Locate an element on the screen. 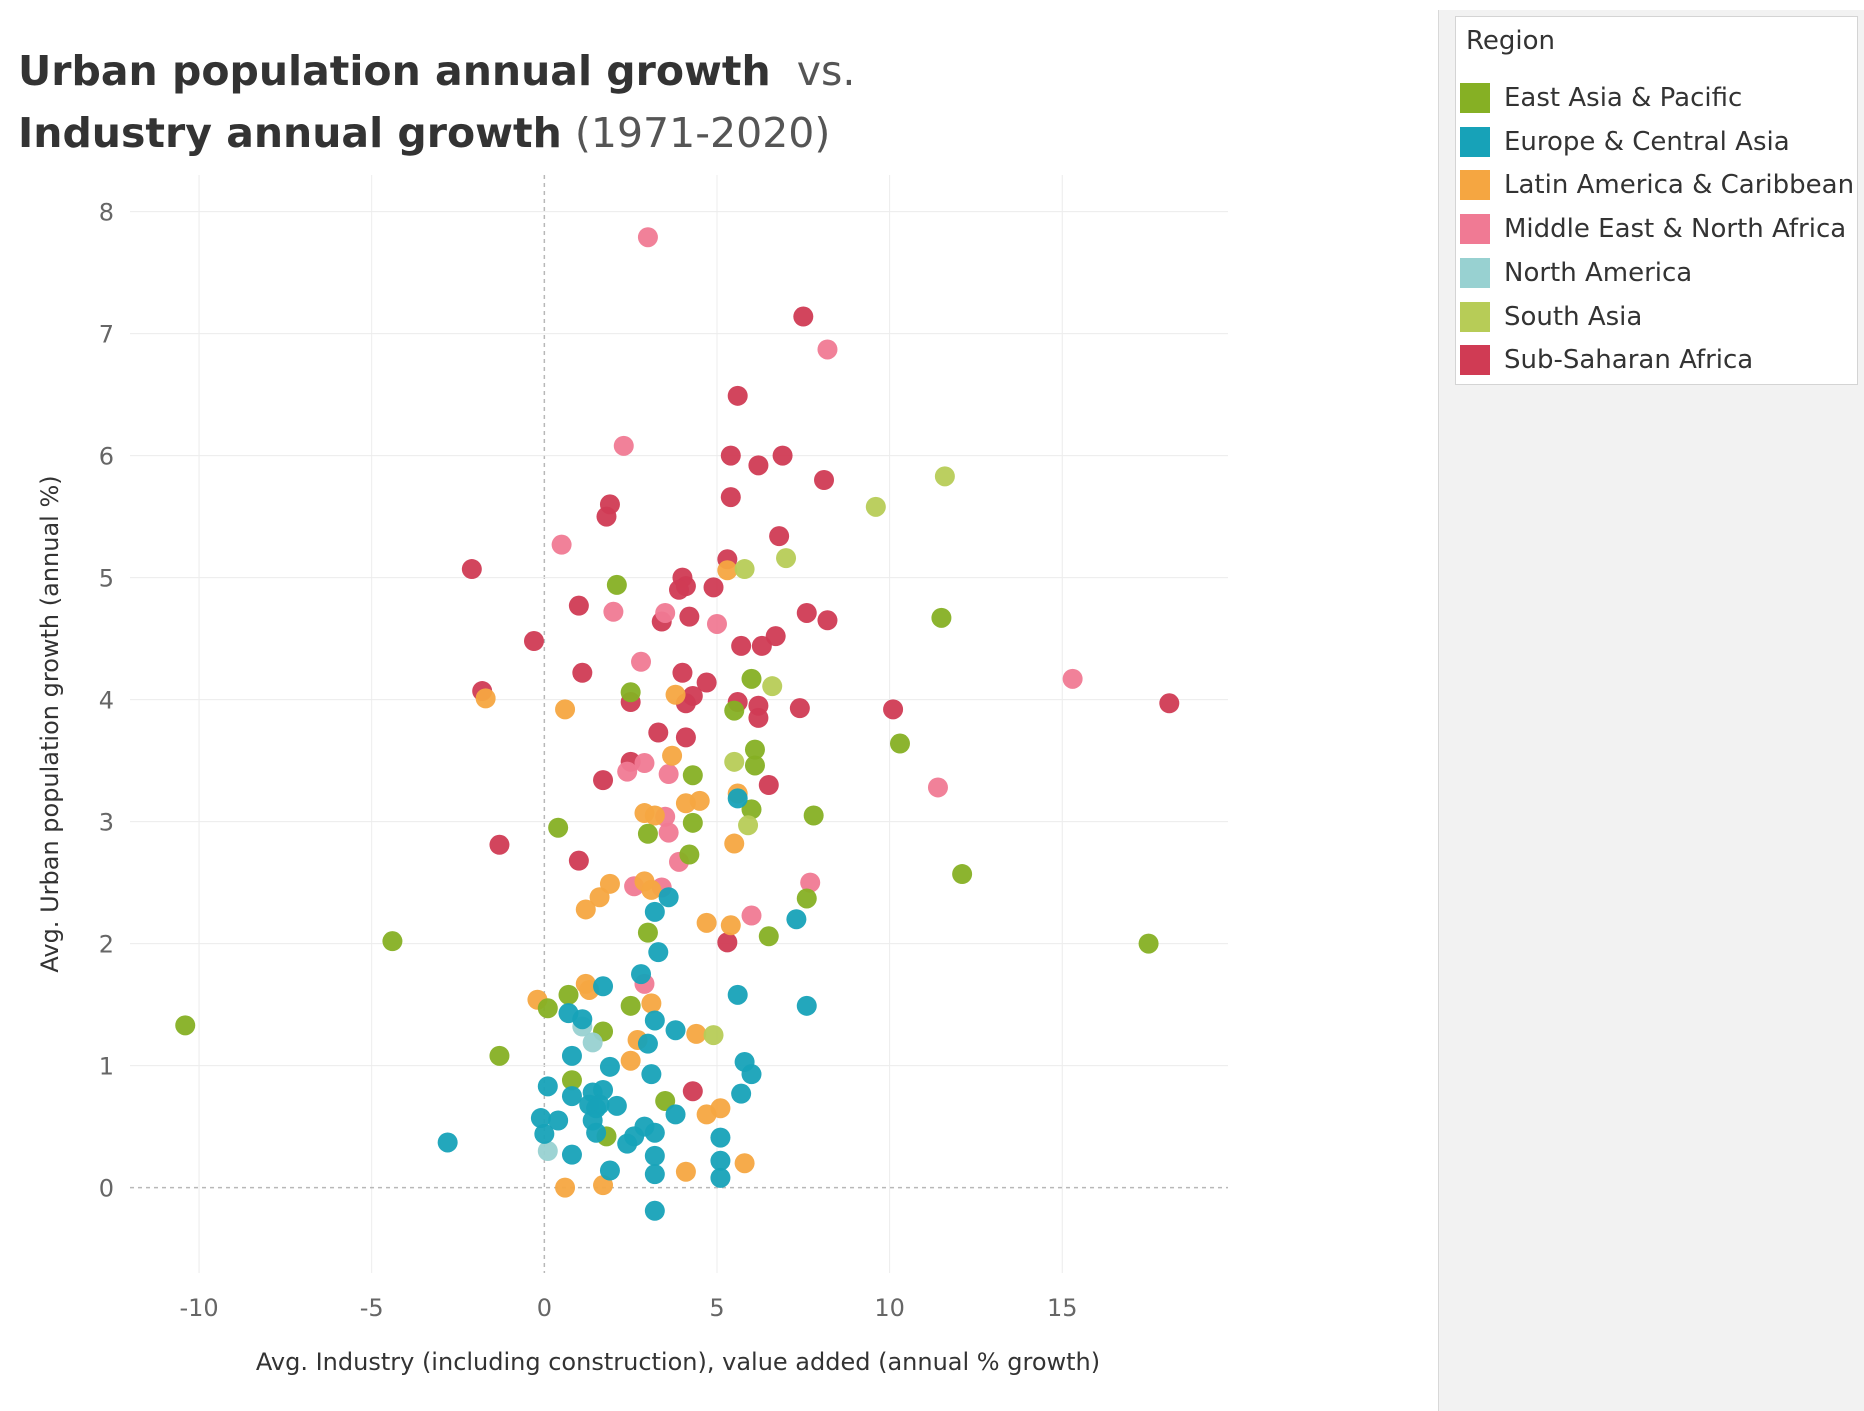 The width and height of the screenshot is (1864, 1411). legend-item: Latin America & Caribbean is located at coordinates (1657, 185).